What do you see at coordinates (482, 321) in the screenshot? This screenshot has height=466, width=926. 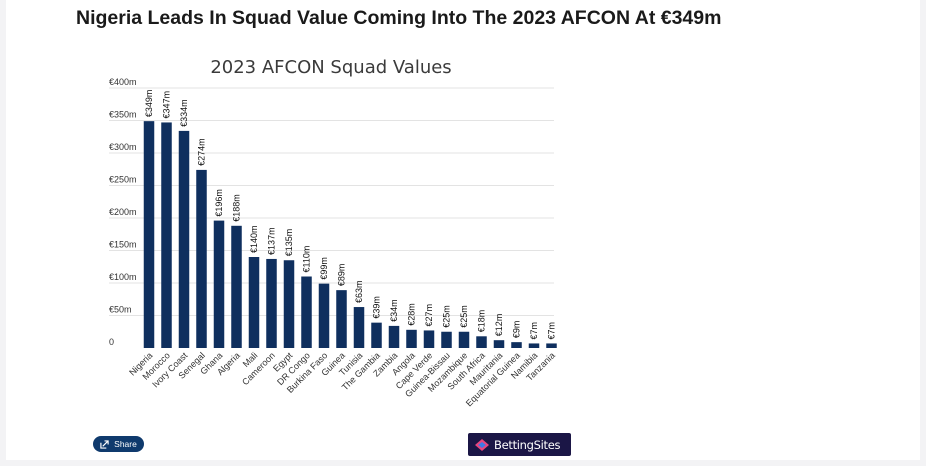 I see `data-label: €18m` at bounding box center [482, 321].